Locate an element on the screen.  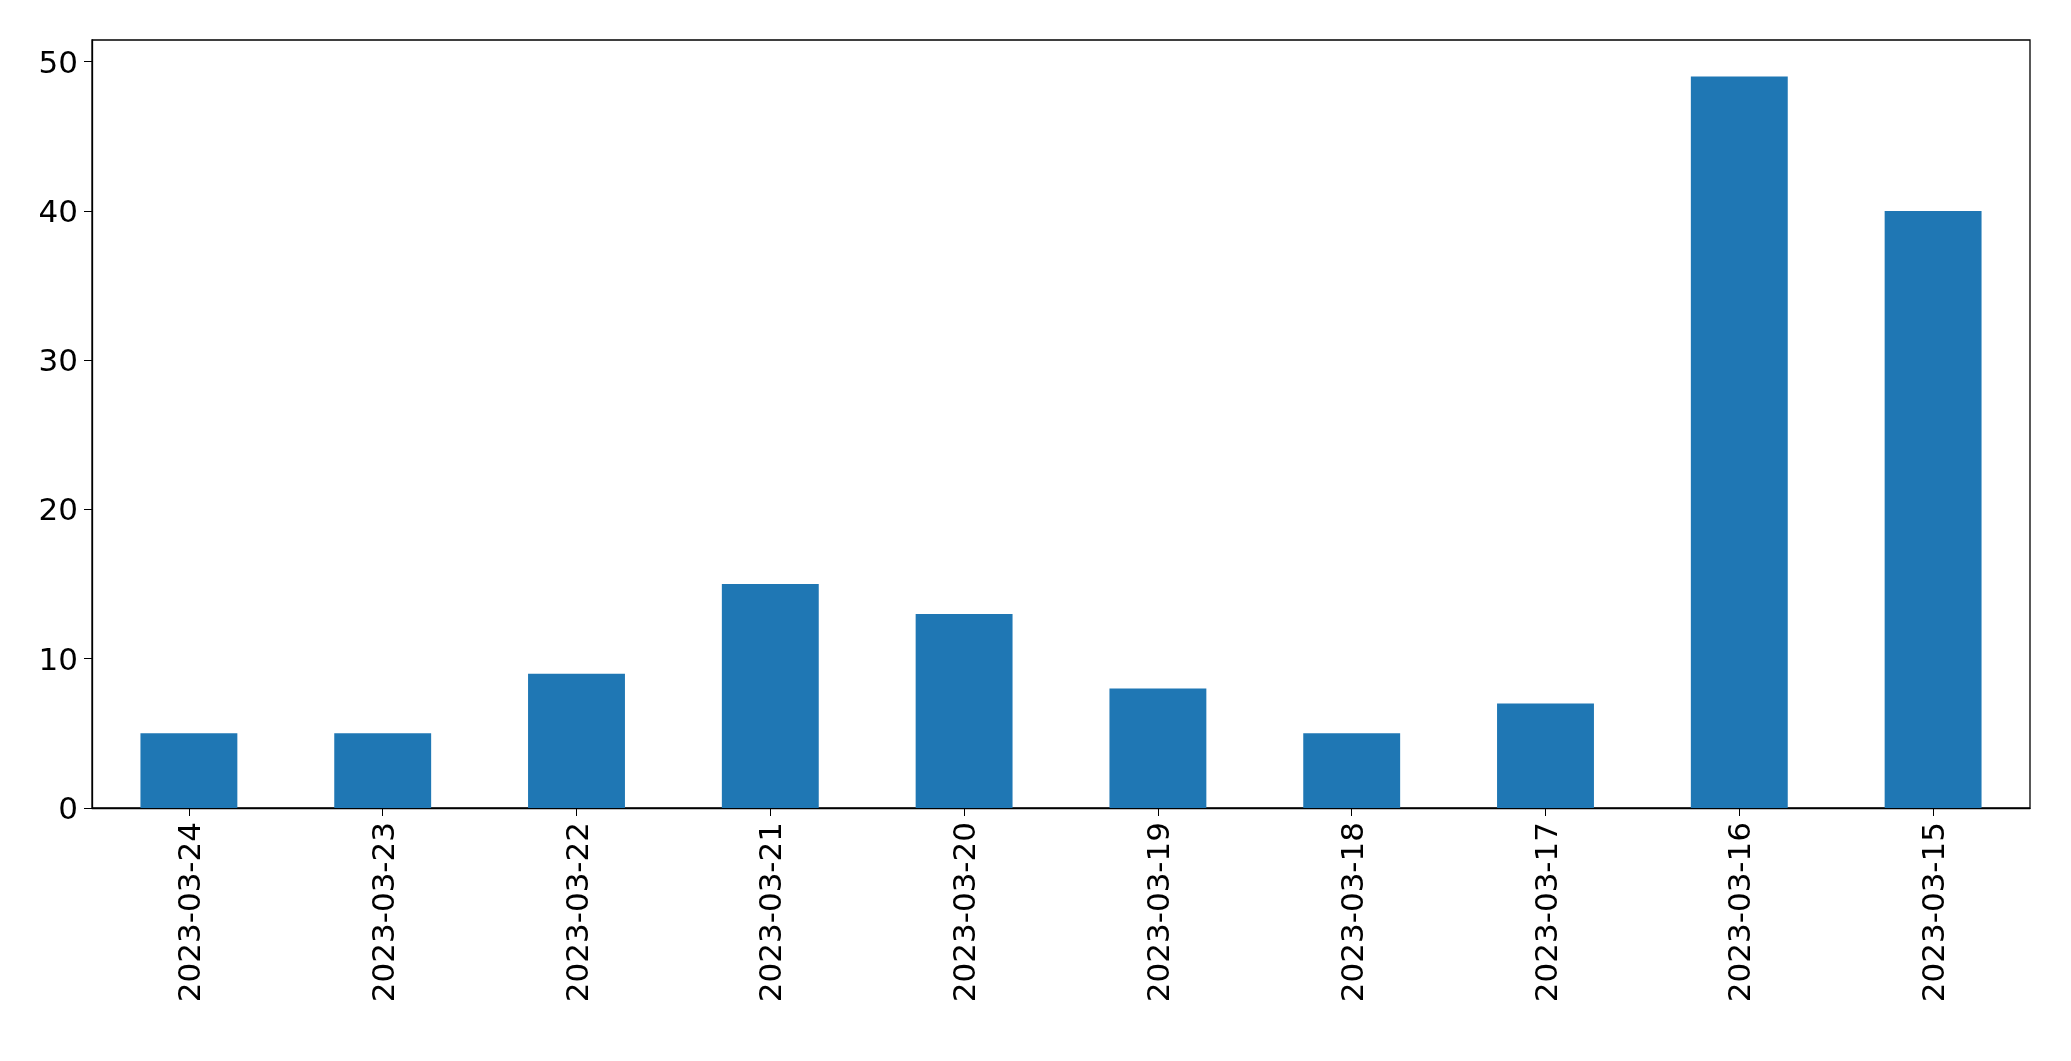
x-tick-label: 2023-03-17 is located at coordinates (1545, 912).